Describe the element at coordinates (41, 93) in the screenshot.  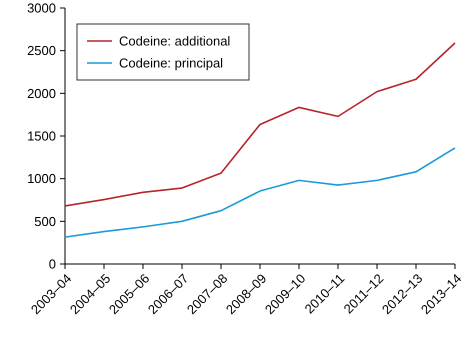
I see `y-tick-label: 2000` at that location.